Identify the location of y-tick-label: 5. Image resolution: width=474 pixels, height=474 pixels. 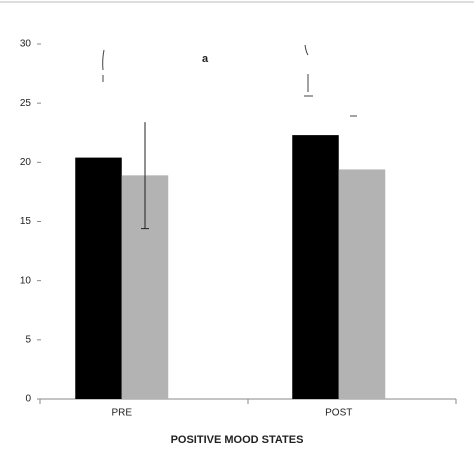
(28, 339).